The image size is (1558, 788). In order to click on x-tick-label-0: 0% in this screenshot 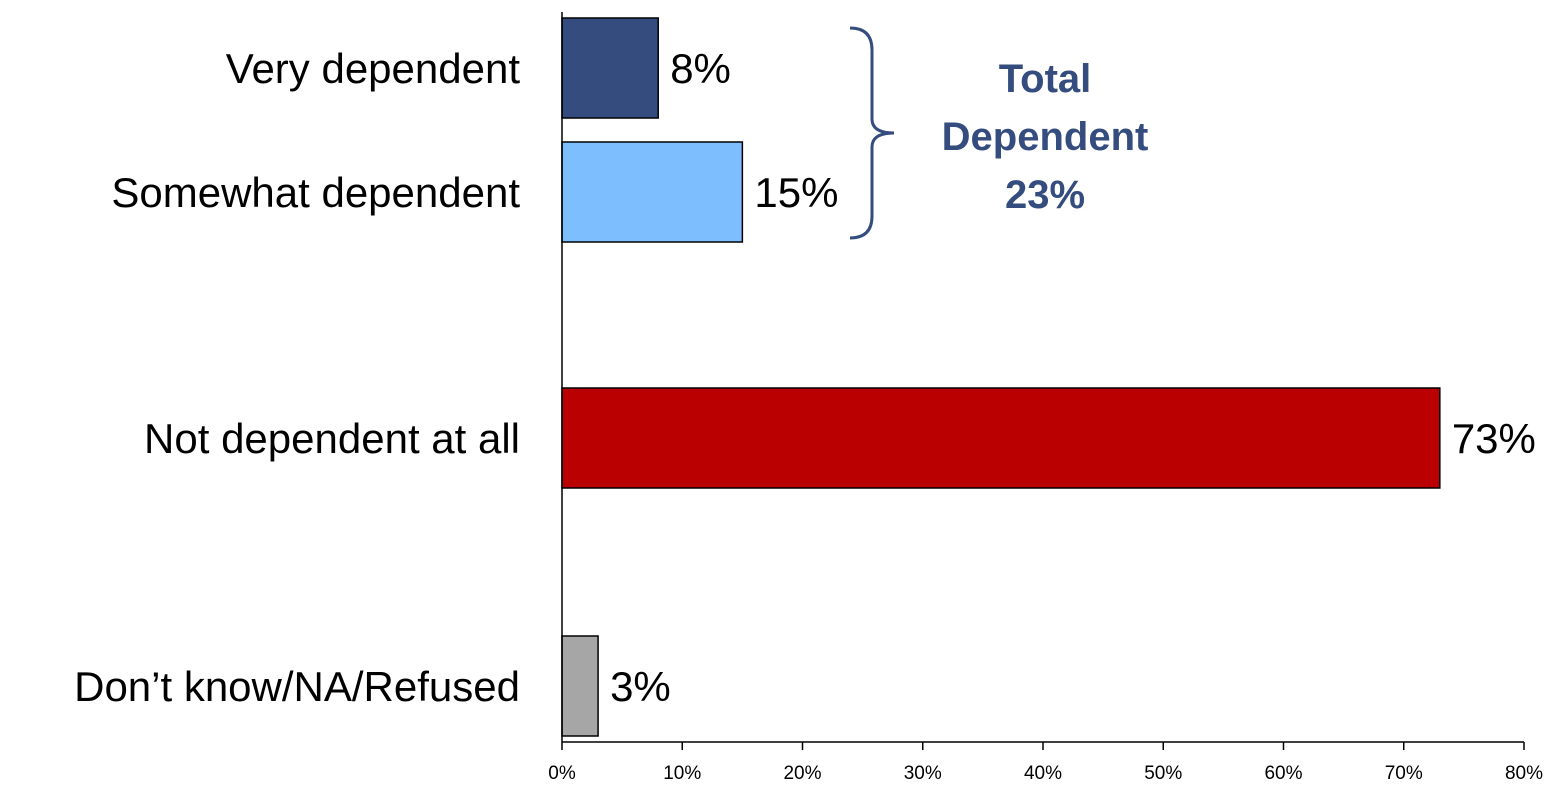, I will do `click(562, 773)`.